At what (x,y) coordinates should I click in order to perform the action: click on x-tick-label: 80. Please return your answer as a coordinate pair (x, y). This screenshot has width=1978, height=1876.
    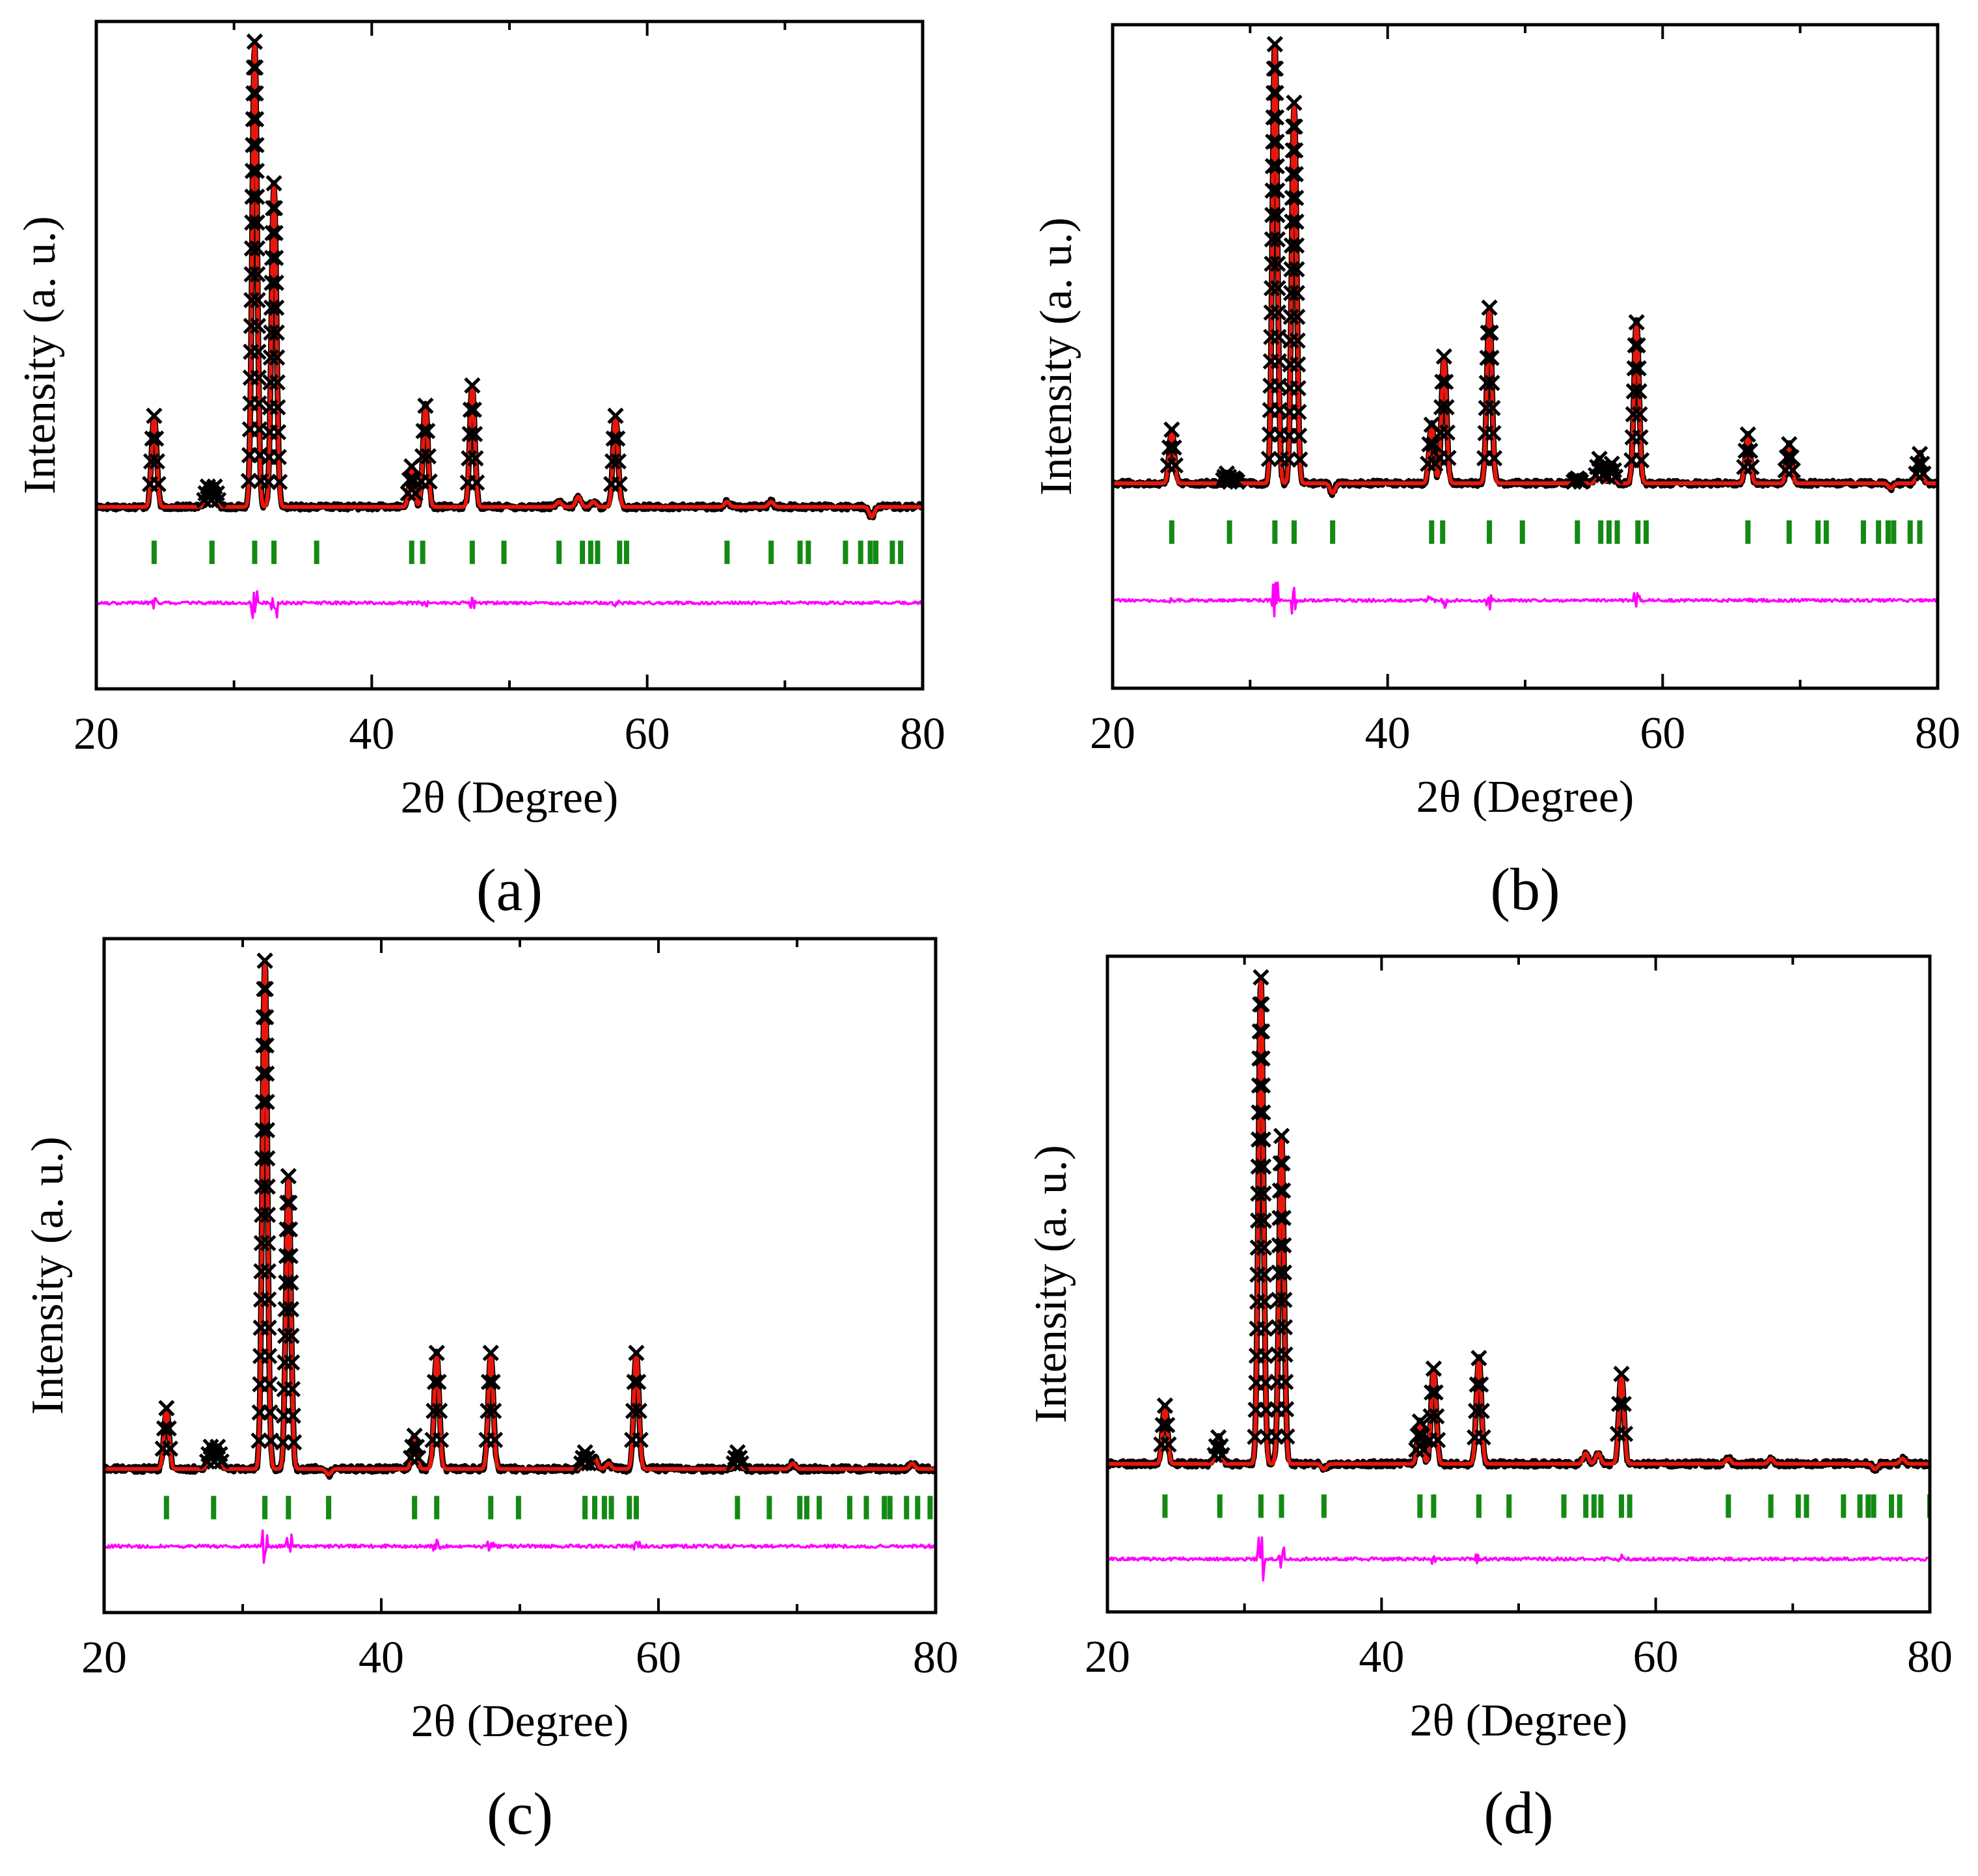
    Looking at the image, I should click on (922, 734).